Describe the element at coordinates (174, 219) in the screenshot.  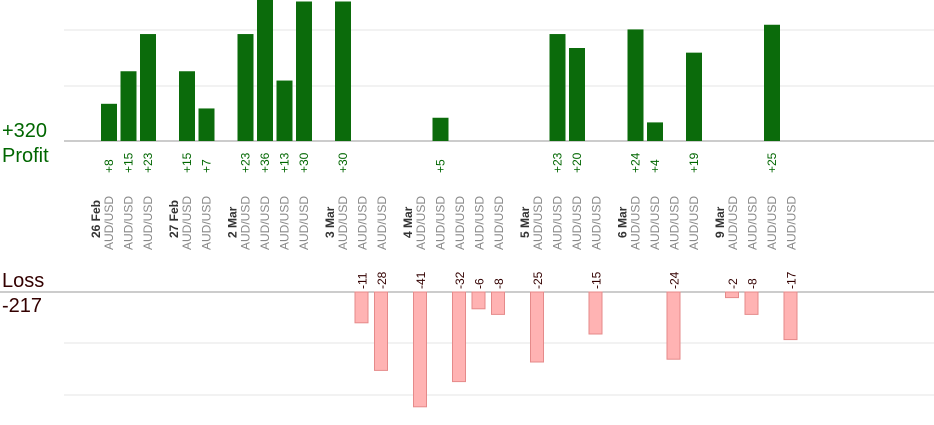
I see `date-label: 27 Feb` at that location.